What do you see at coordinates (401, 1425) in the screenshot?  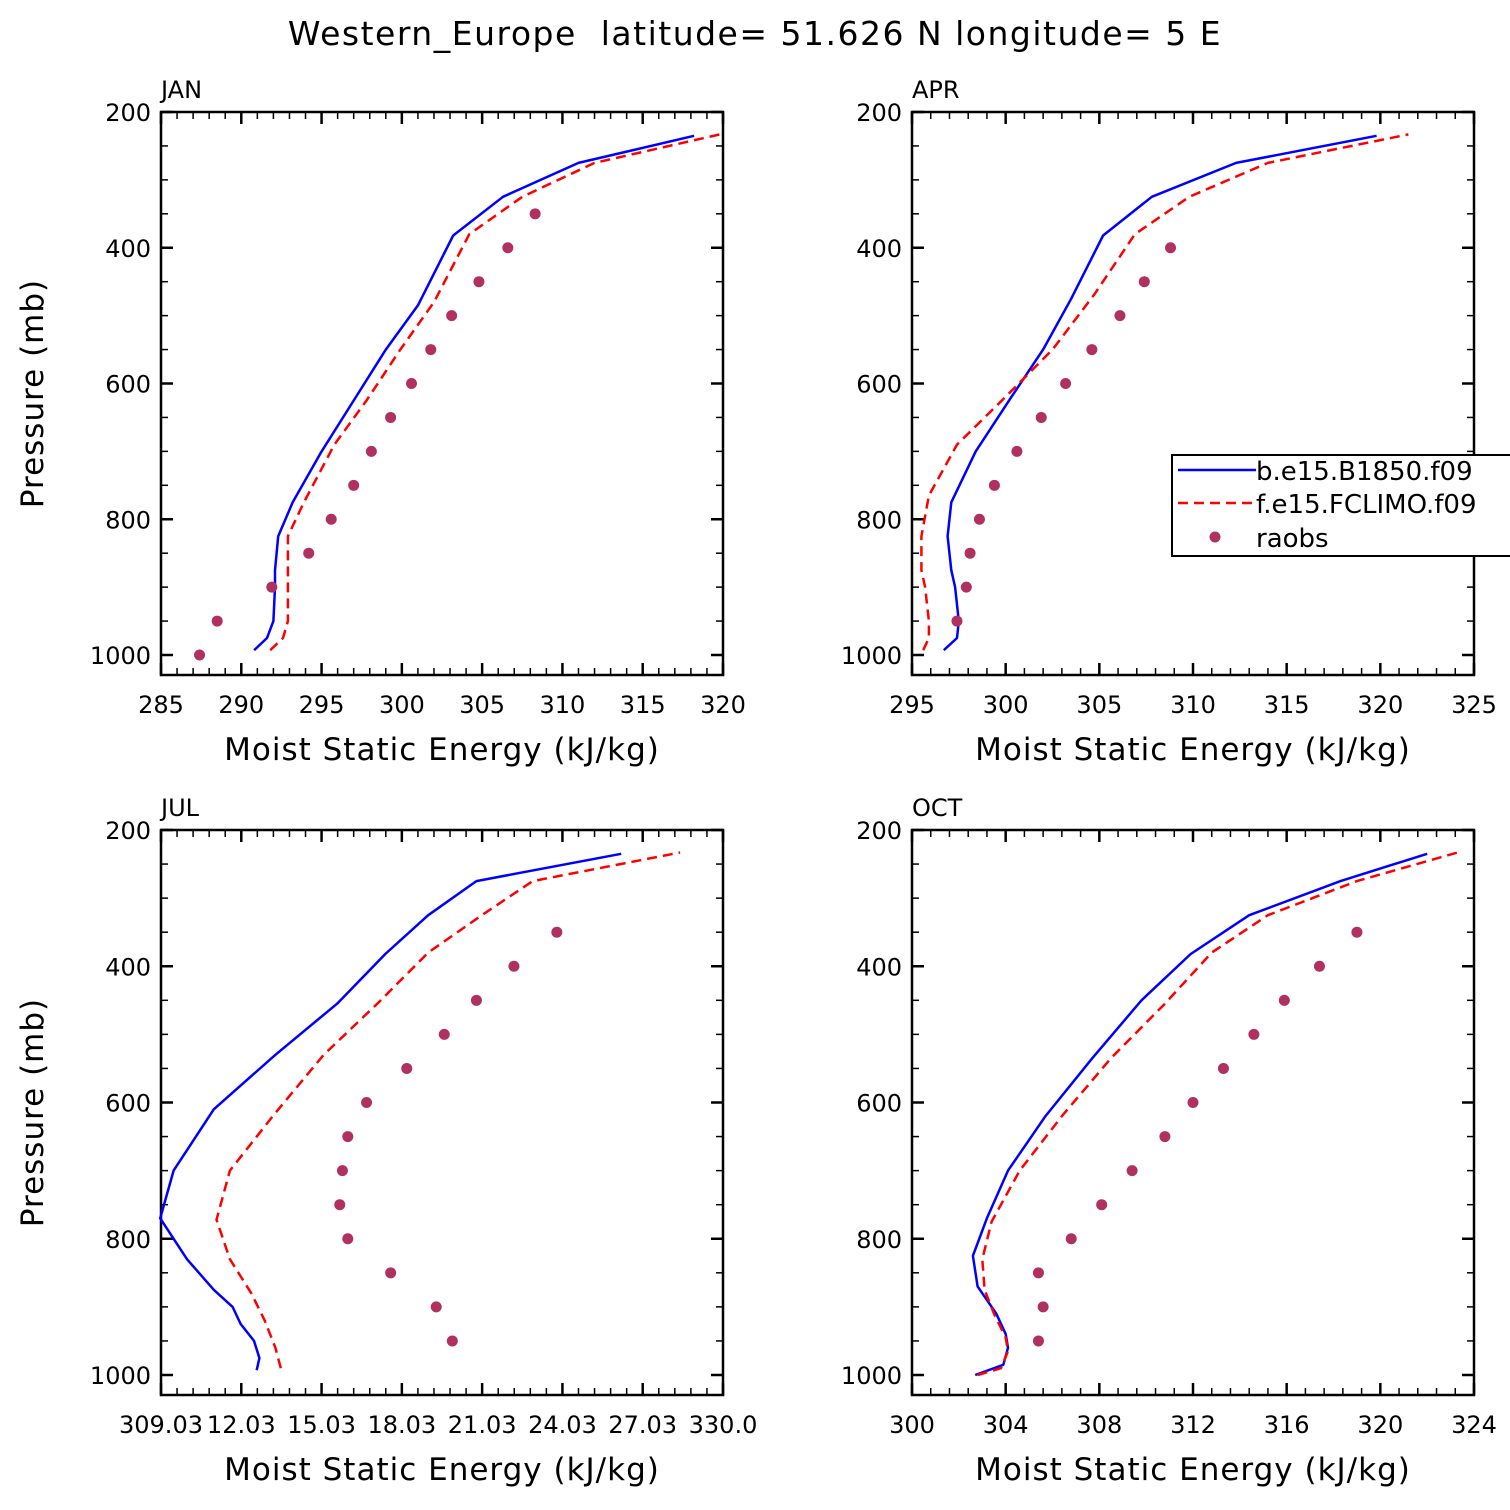 I see `x-tick-label: 18.03` at bounding box center [401, 1425].